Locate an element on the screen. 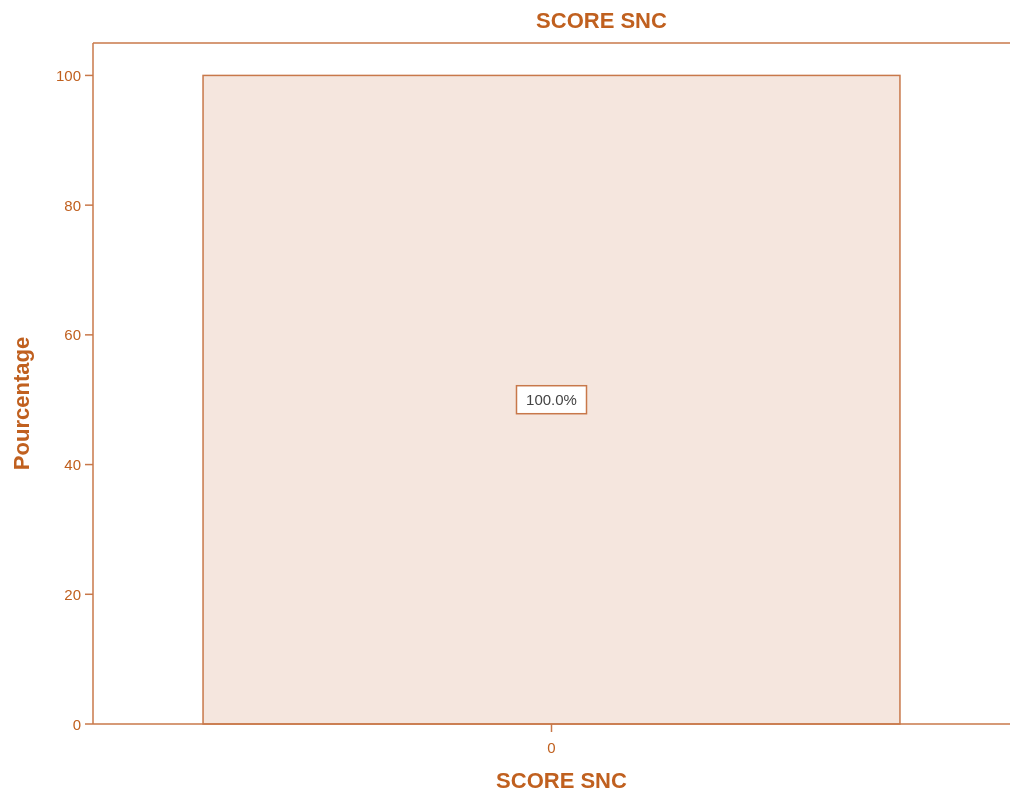 This screenshot has width=1010, height=805. x-axis-title: SCORE SNC is located at coordinates (562, 780).